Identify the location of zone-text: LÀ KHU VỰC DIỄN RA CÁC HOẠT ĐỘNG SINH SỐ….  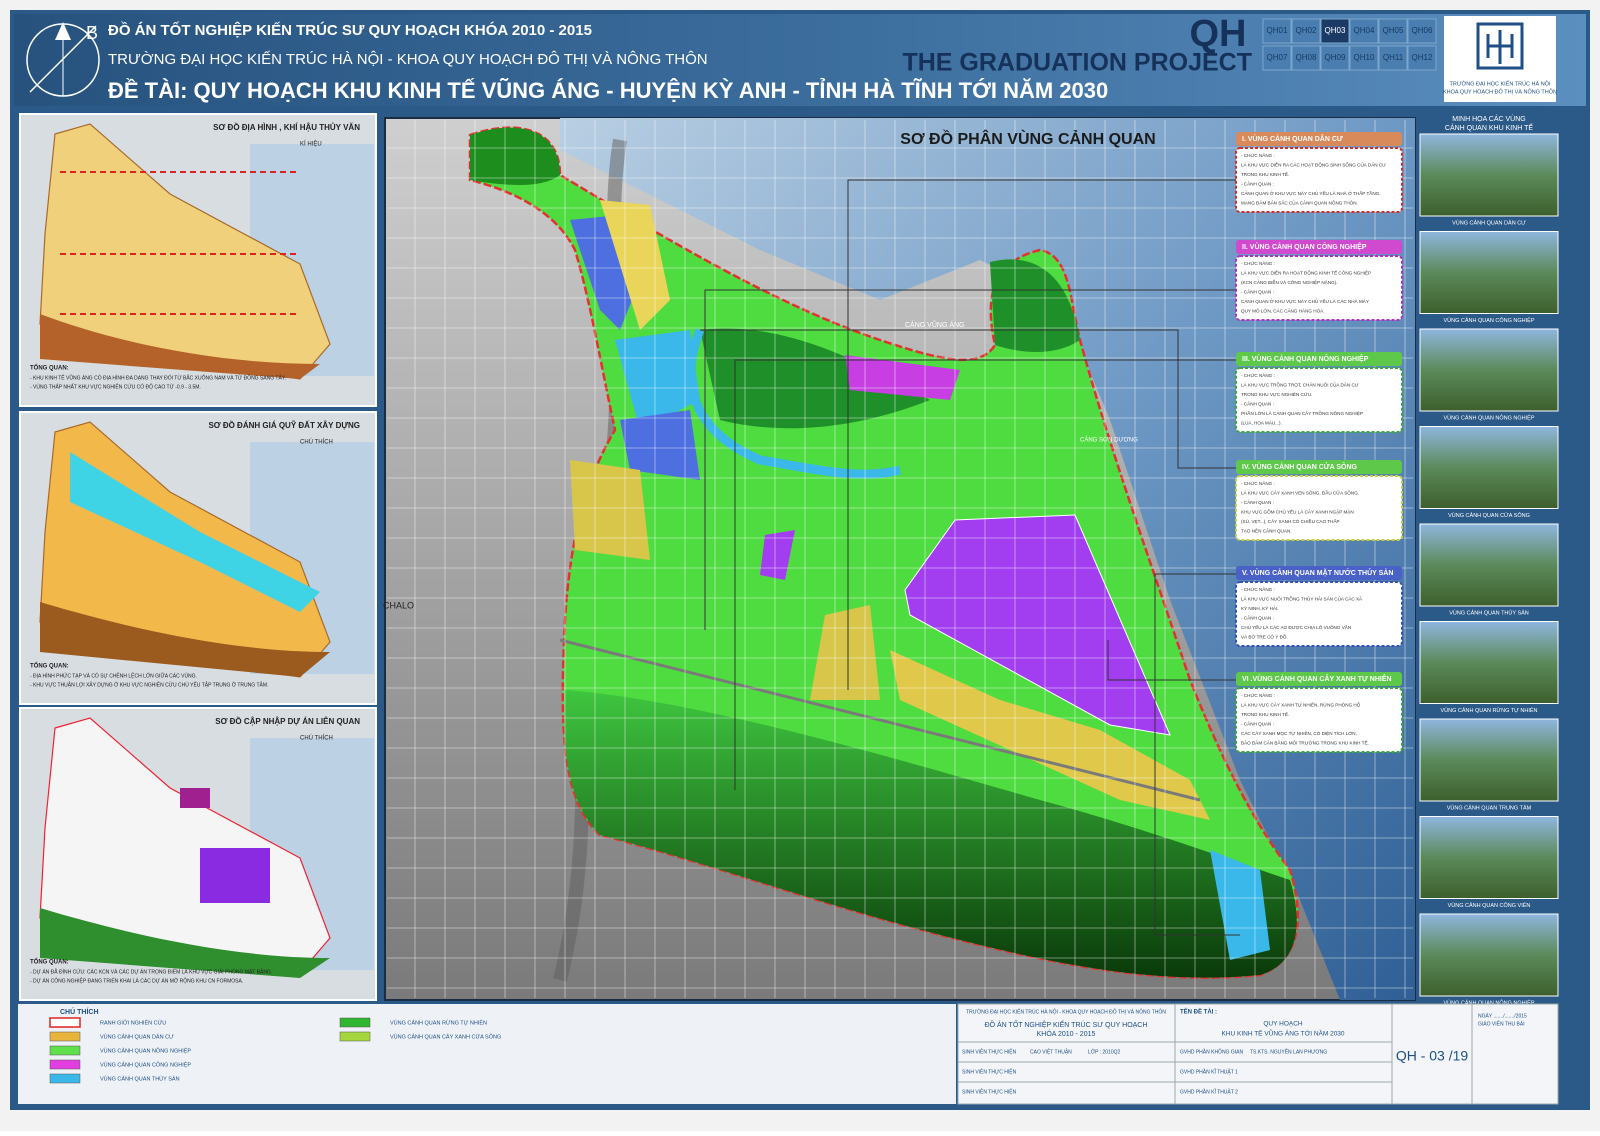
(1313, 165).